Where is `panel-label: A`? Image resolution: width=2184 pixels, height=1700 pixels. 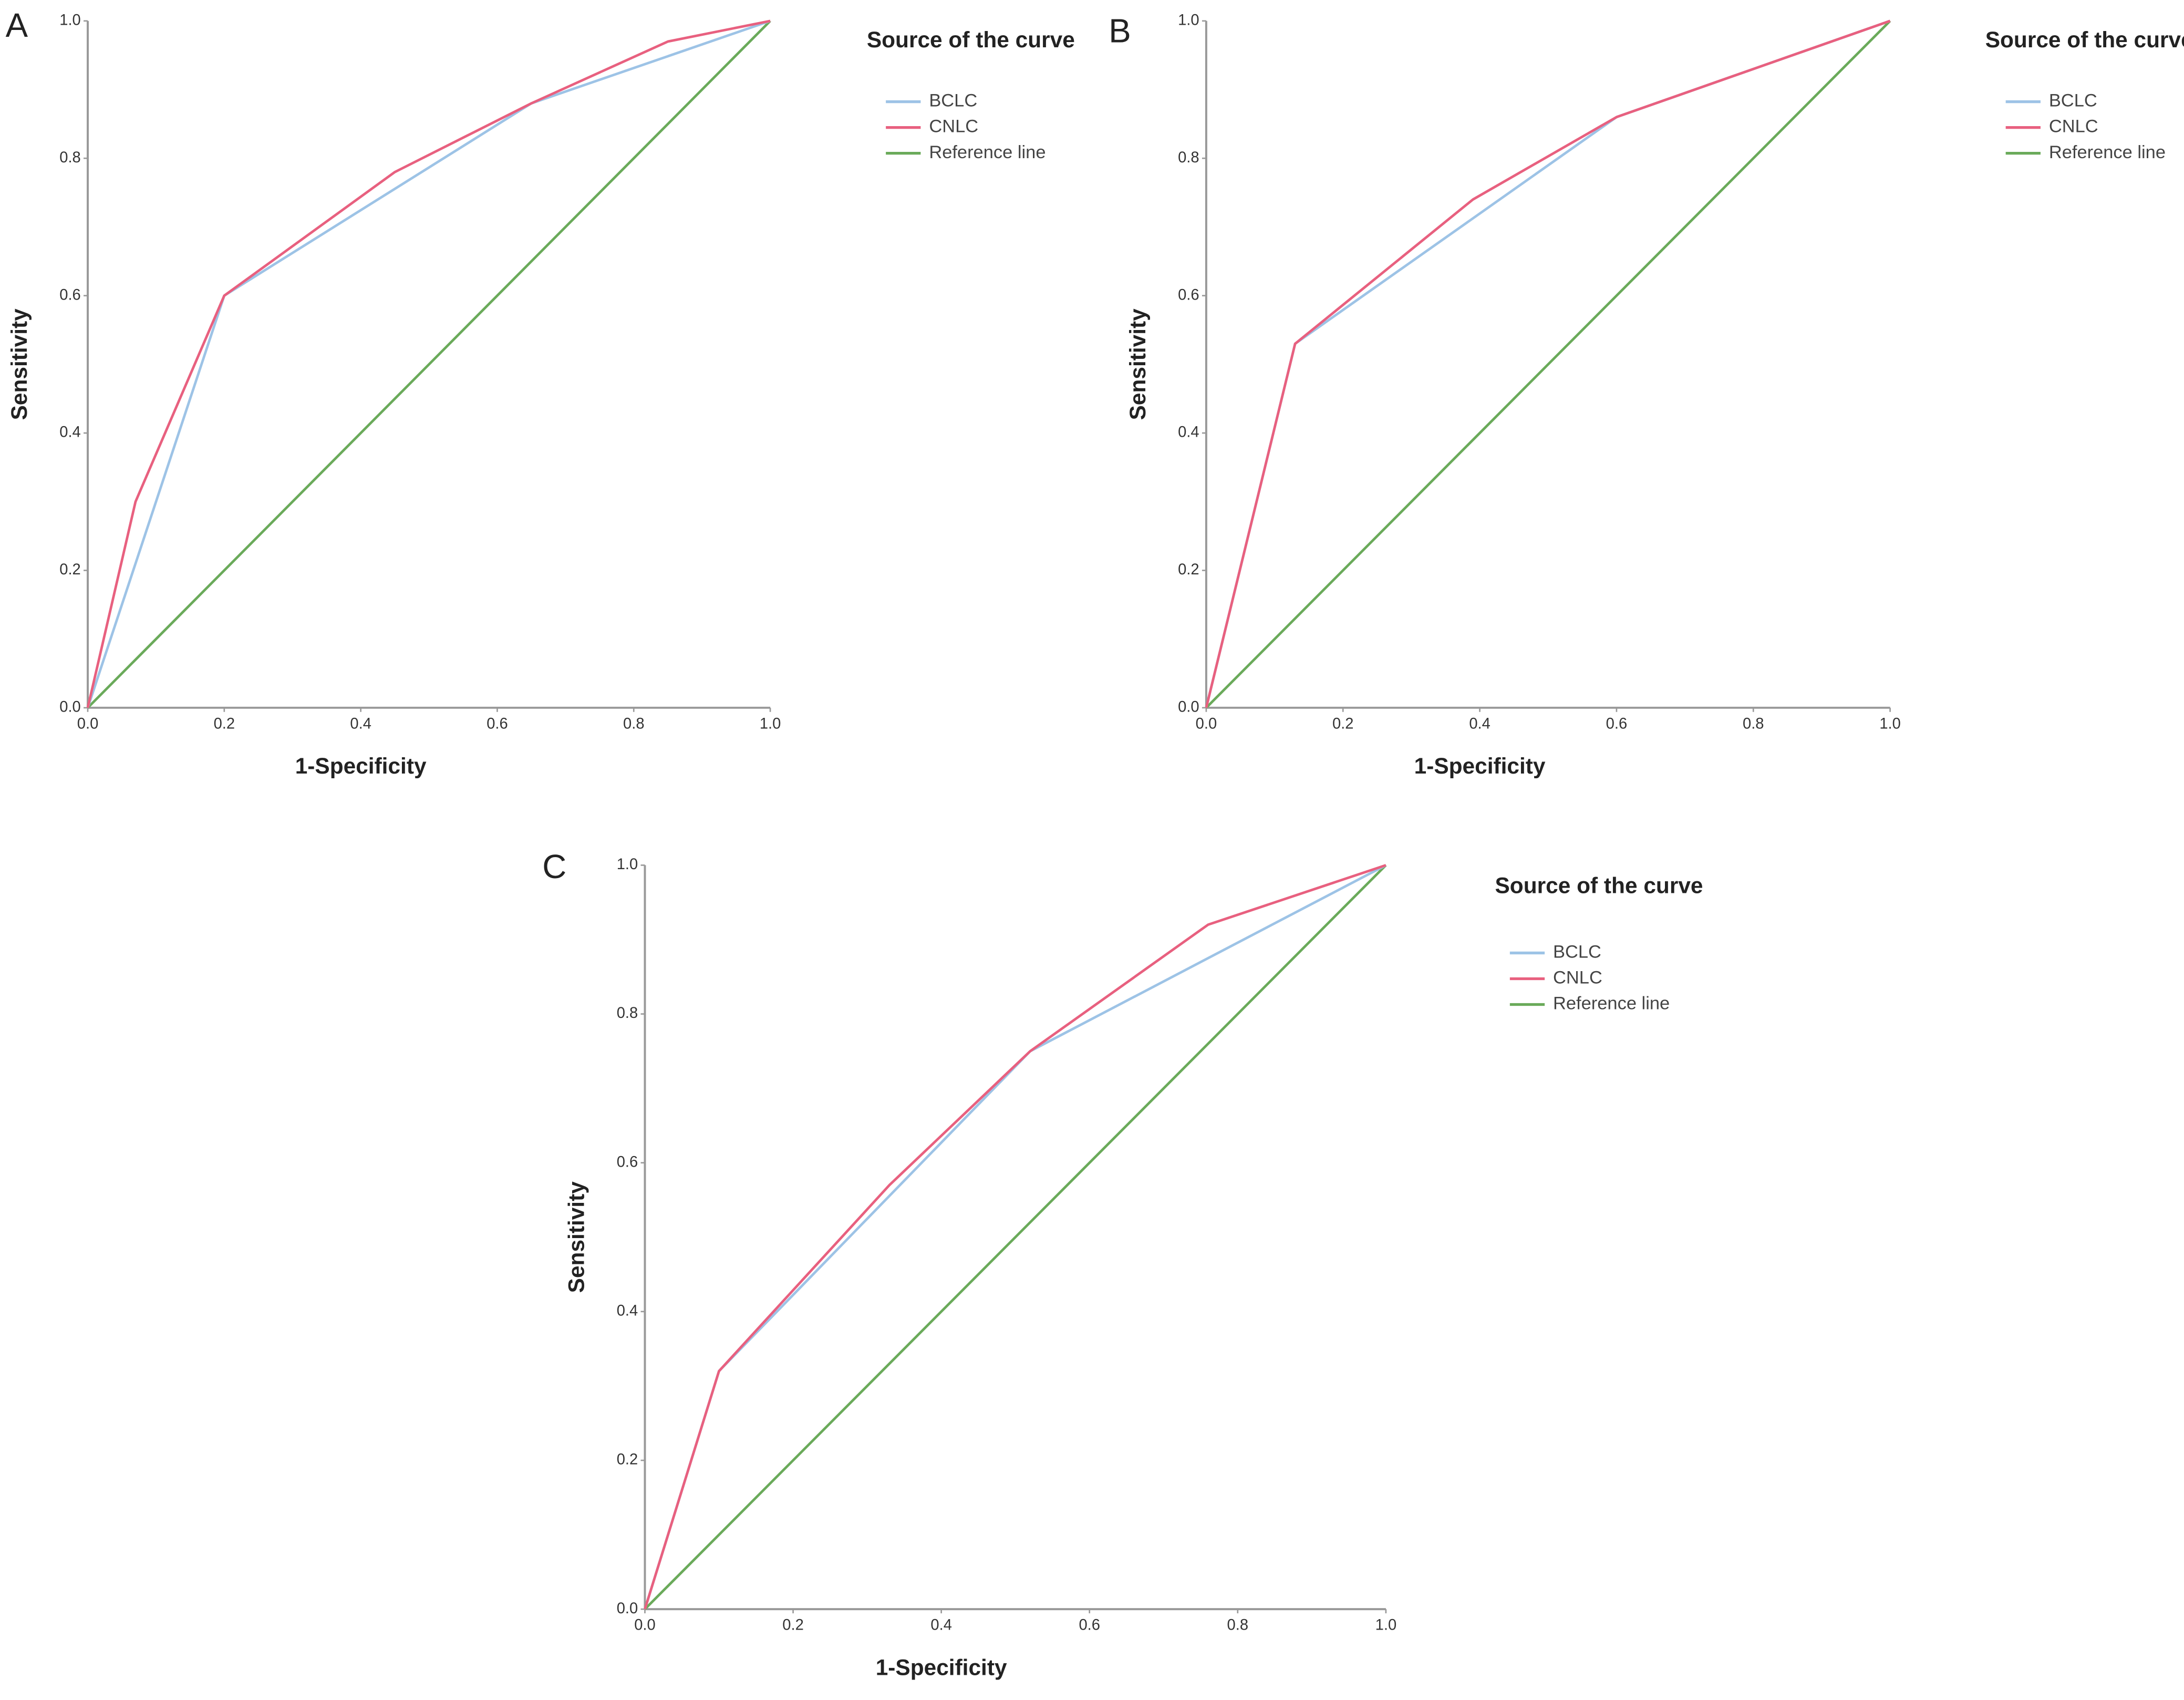
panel-label: A is located at coordinates (17, 25).